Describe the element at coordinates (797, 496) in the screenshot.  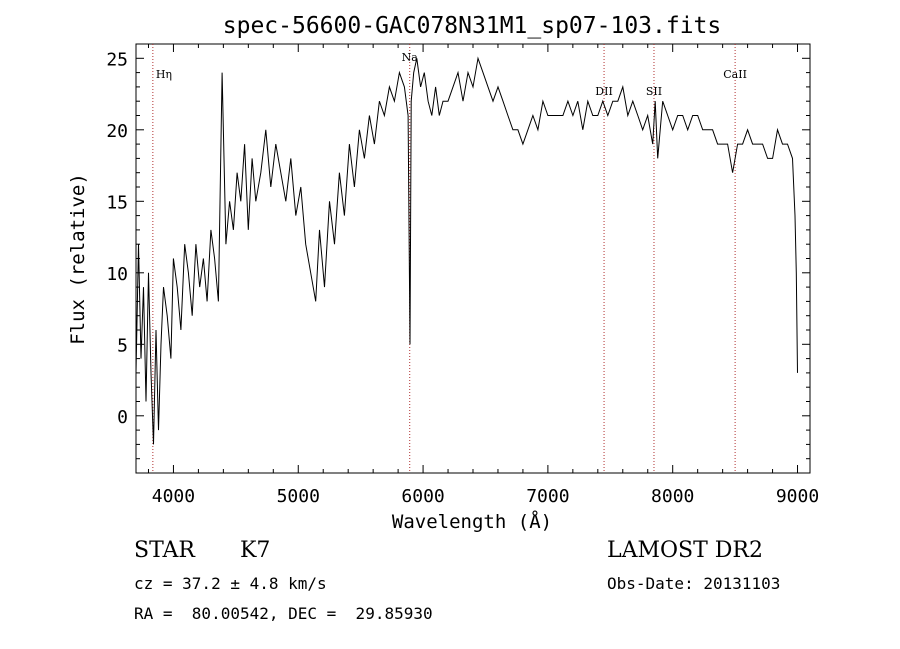
I see `x-tick-label-5: 9000` at that location.